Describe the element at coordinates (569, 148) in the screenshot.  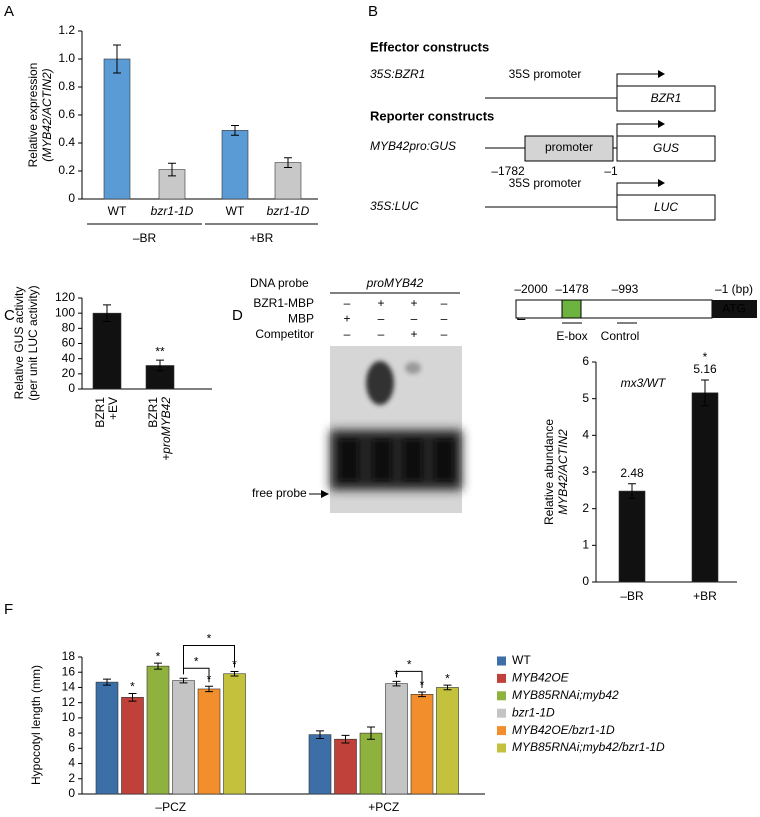
I see `promoter-box` at that location.